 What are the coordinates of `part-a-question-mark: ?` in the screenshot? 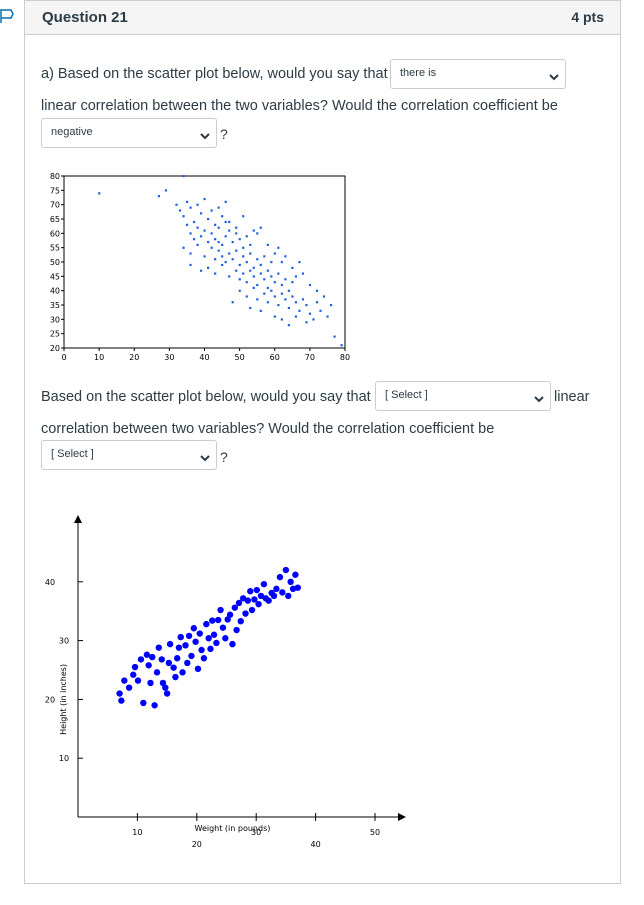 It's located at (224, 134).